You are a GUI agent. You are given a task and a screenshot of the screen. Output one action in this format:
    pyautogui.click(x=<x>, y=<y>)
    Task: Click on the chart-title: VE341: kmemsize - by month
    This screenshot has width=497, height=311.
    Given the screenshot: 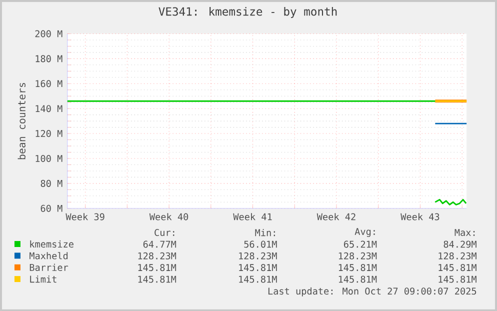 What is the action you would take?
    pyautogui.click(x=247, y=12)
    